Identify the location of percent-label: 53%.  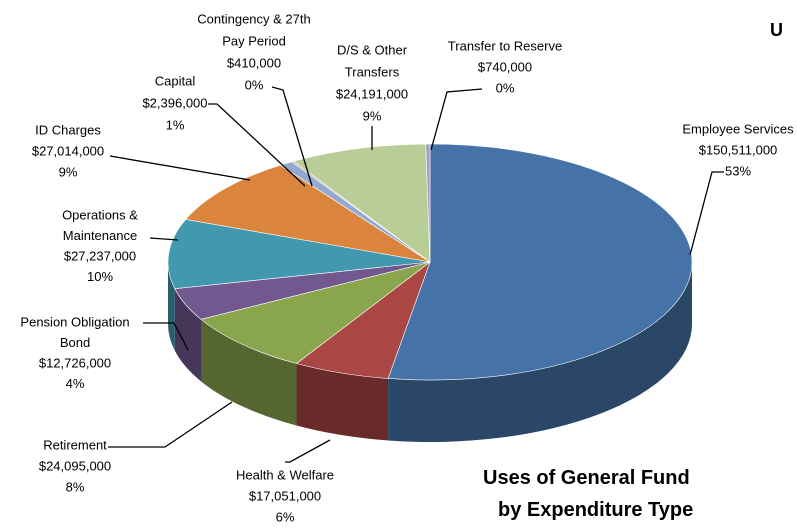
(738, 170).